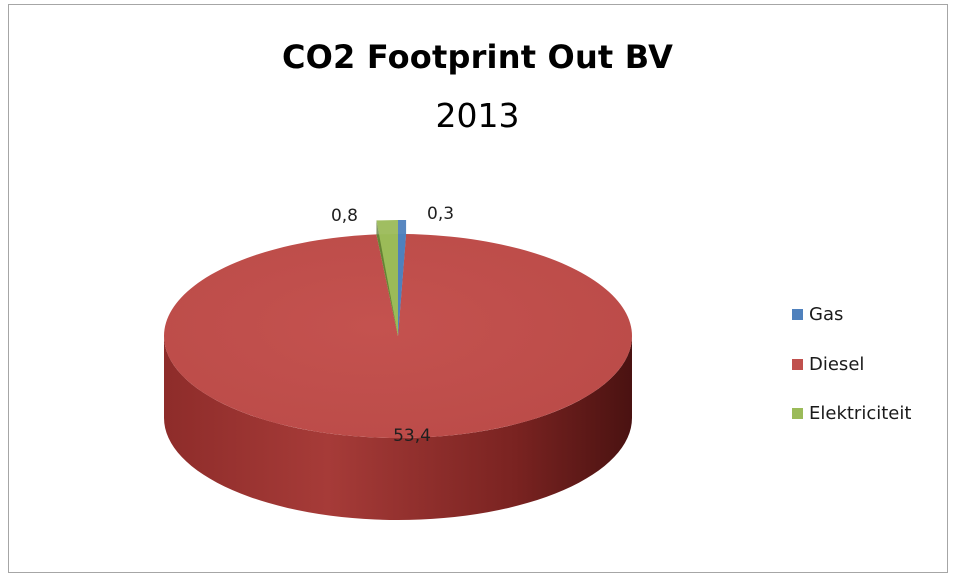  Describe the element at coordinates (440, 214) in the screenshot. I see `data-label-gas: 0,3` at that location.